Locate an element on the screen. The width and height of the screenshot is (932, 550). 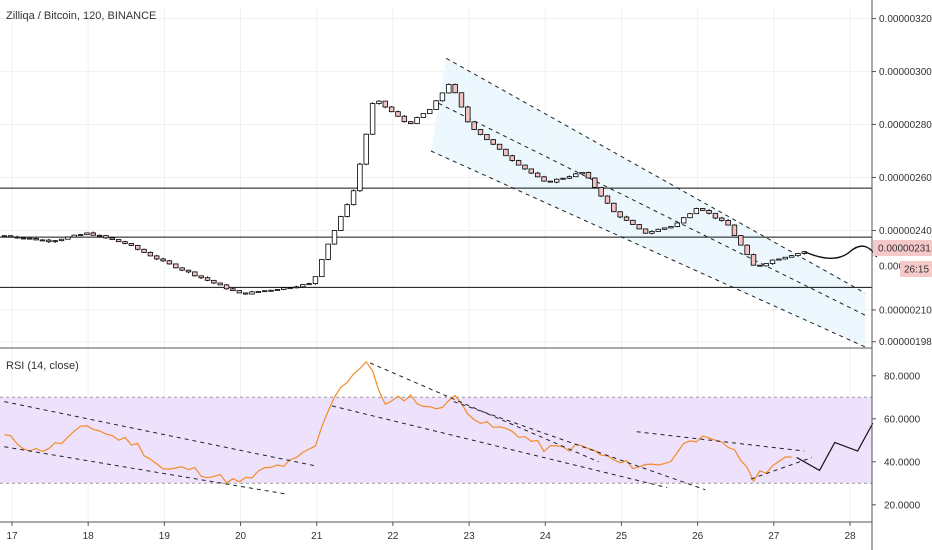
price-tick-label: 0.00000260 is located at coordinates (905, 178).